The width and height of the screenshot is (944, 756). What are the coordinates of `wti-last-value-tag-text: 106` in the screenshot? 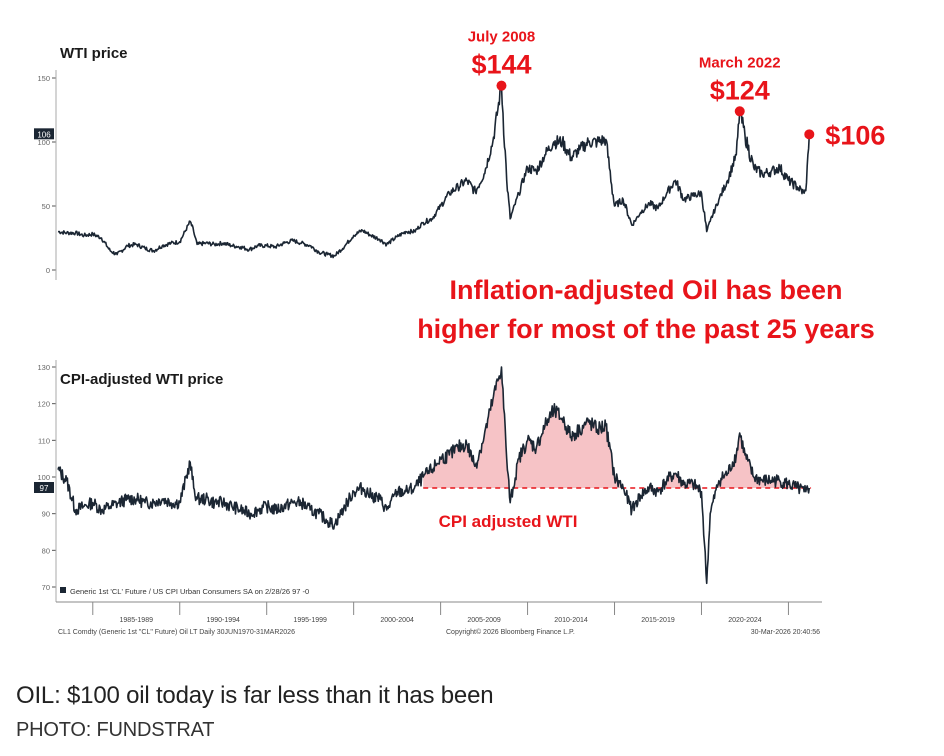 It's located at (44, 134).